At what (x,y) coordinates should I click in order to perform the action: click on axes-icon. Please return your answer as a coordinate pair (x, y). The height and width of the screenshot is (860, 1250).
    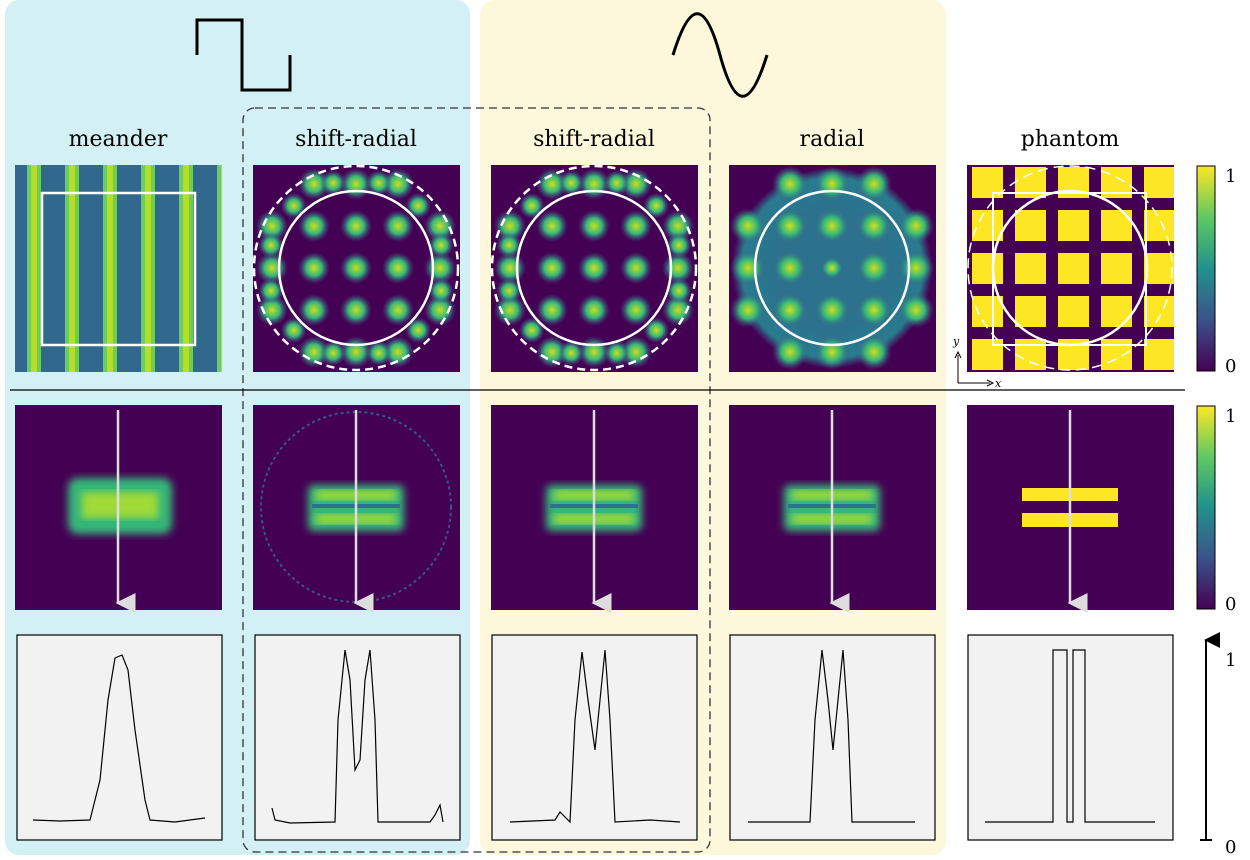
    Looking at the image, I should click on (973, 369).